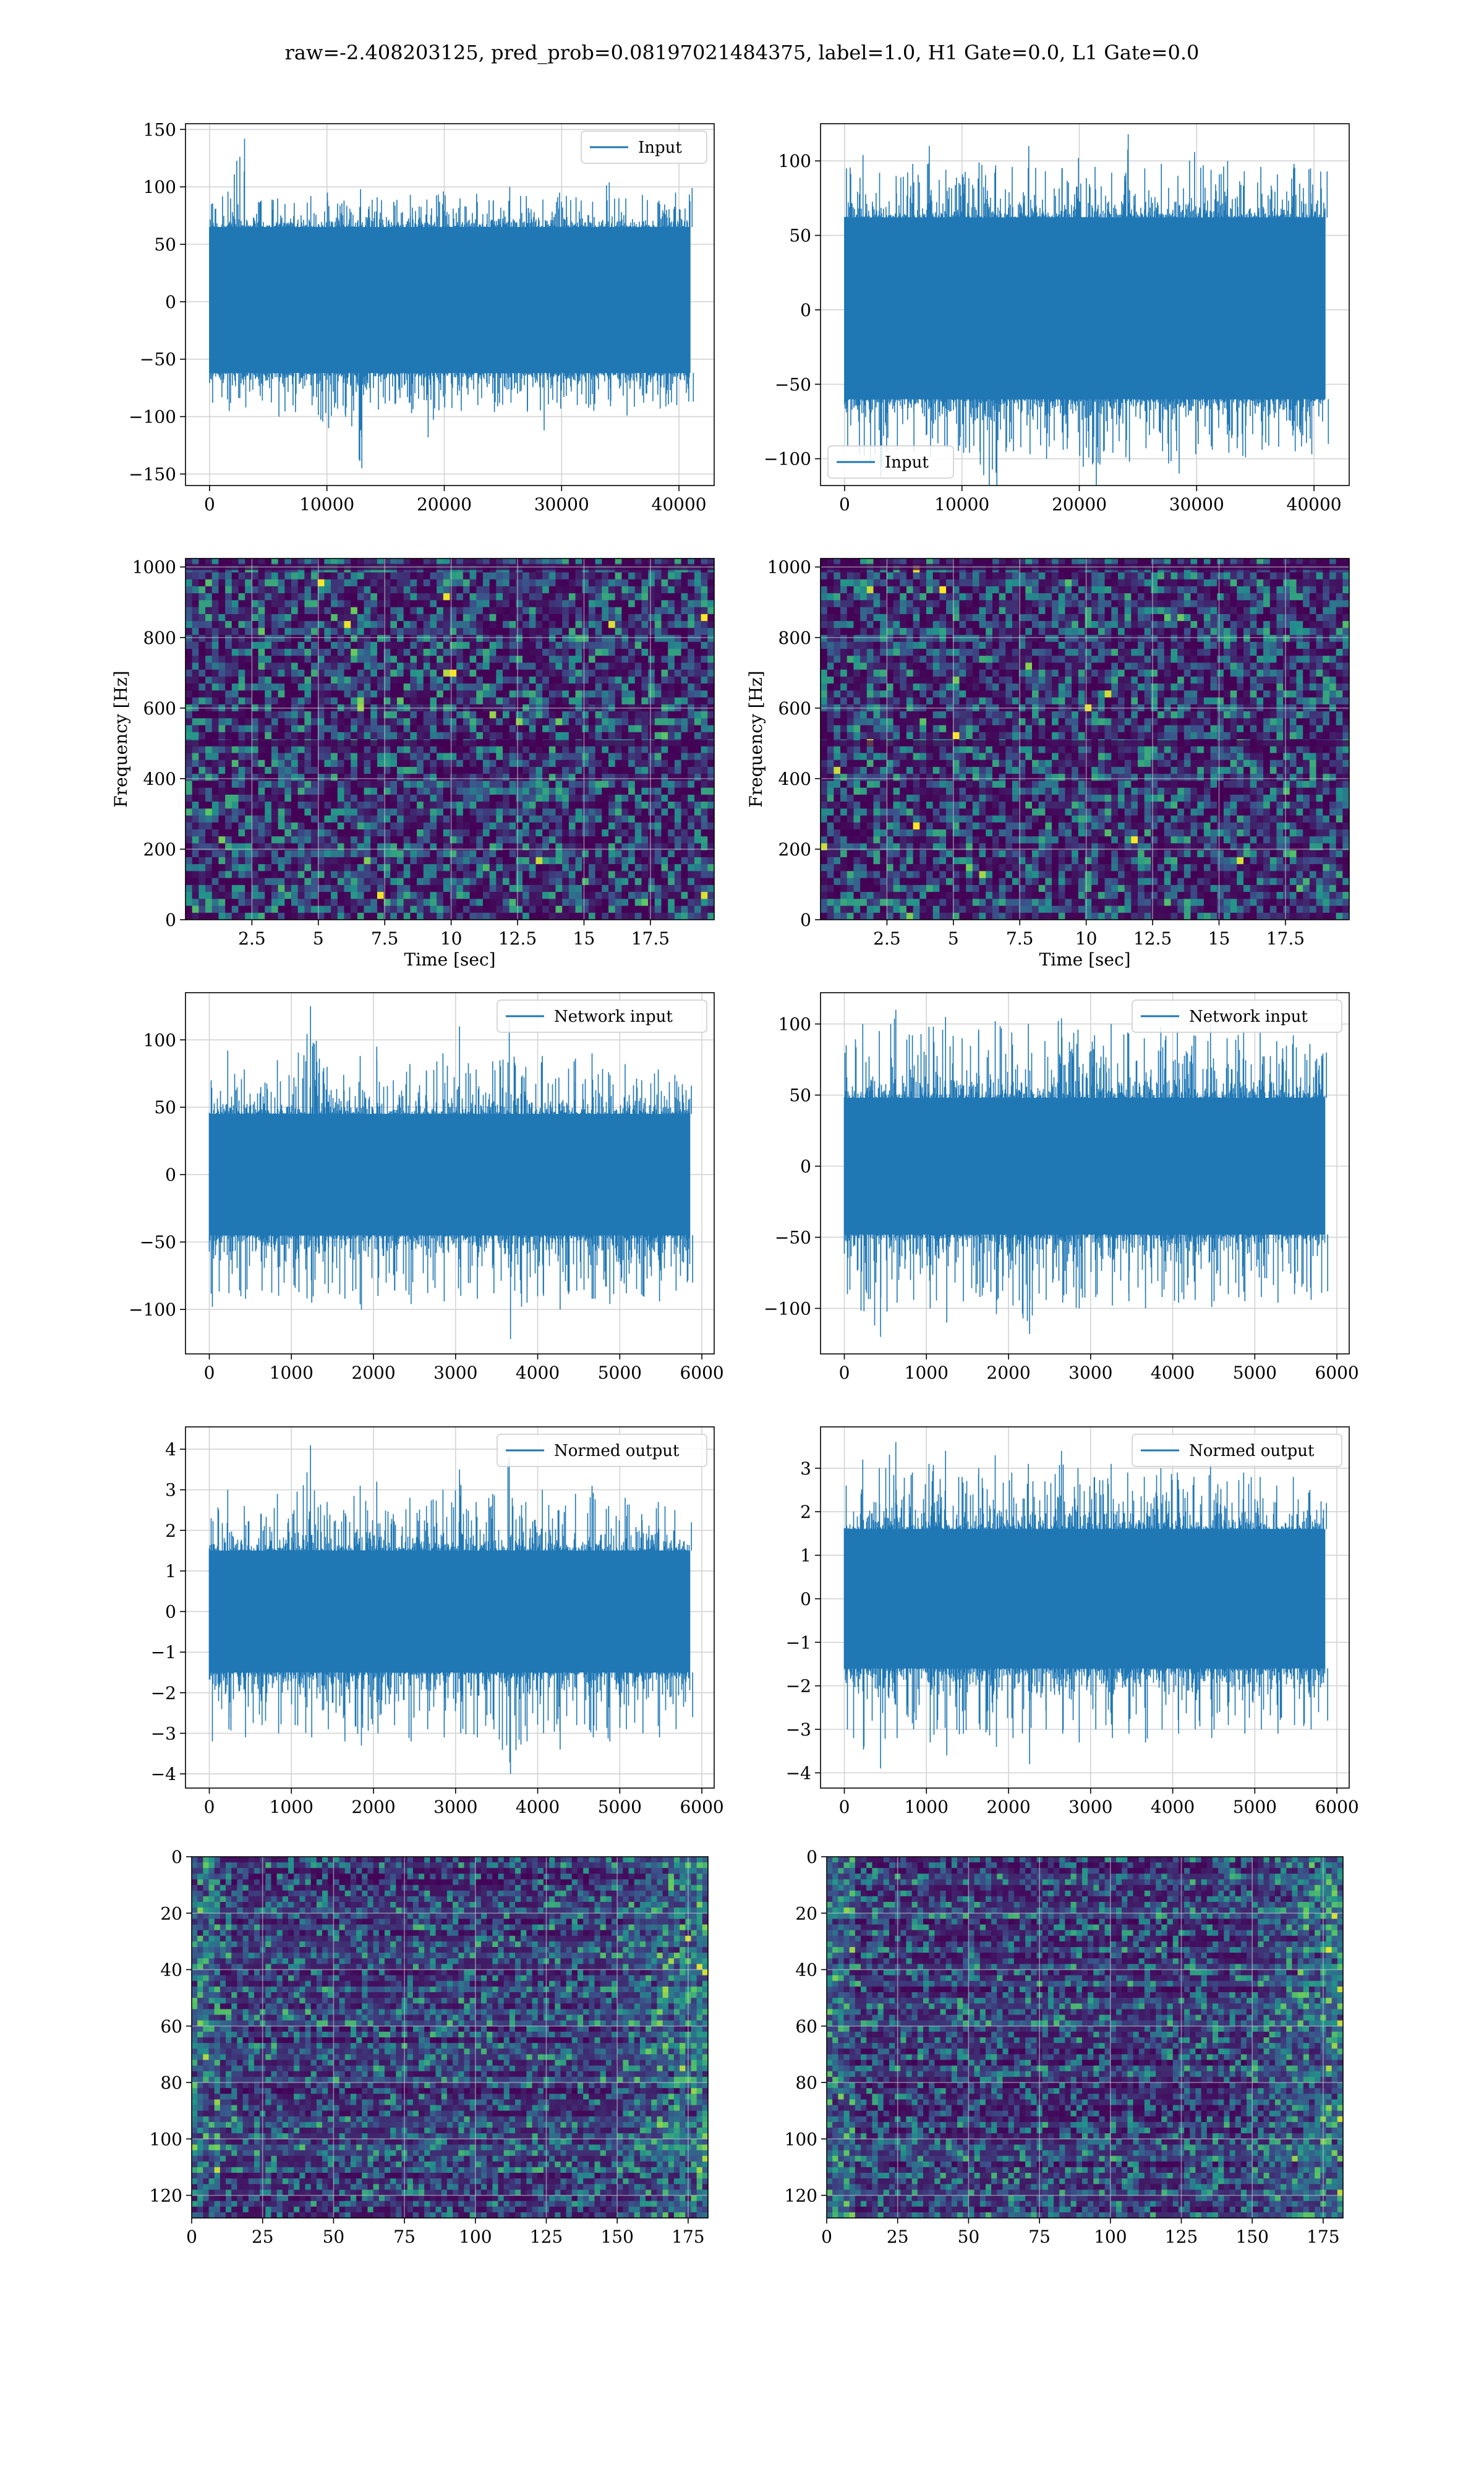 Image resolution: width=1484 pixels, height=2474 pixels. What do you see at coordinates (961, 504) in the screenshot?
I see `x-tick-label: 10000` at bounding box center [961, 504].